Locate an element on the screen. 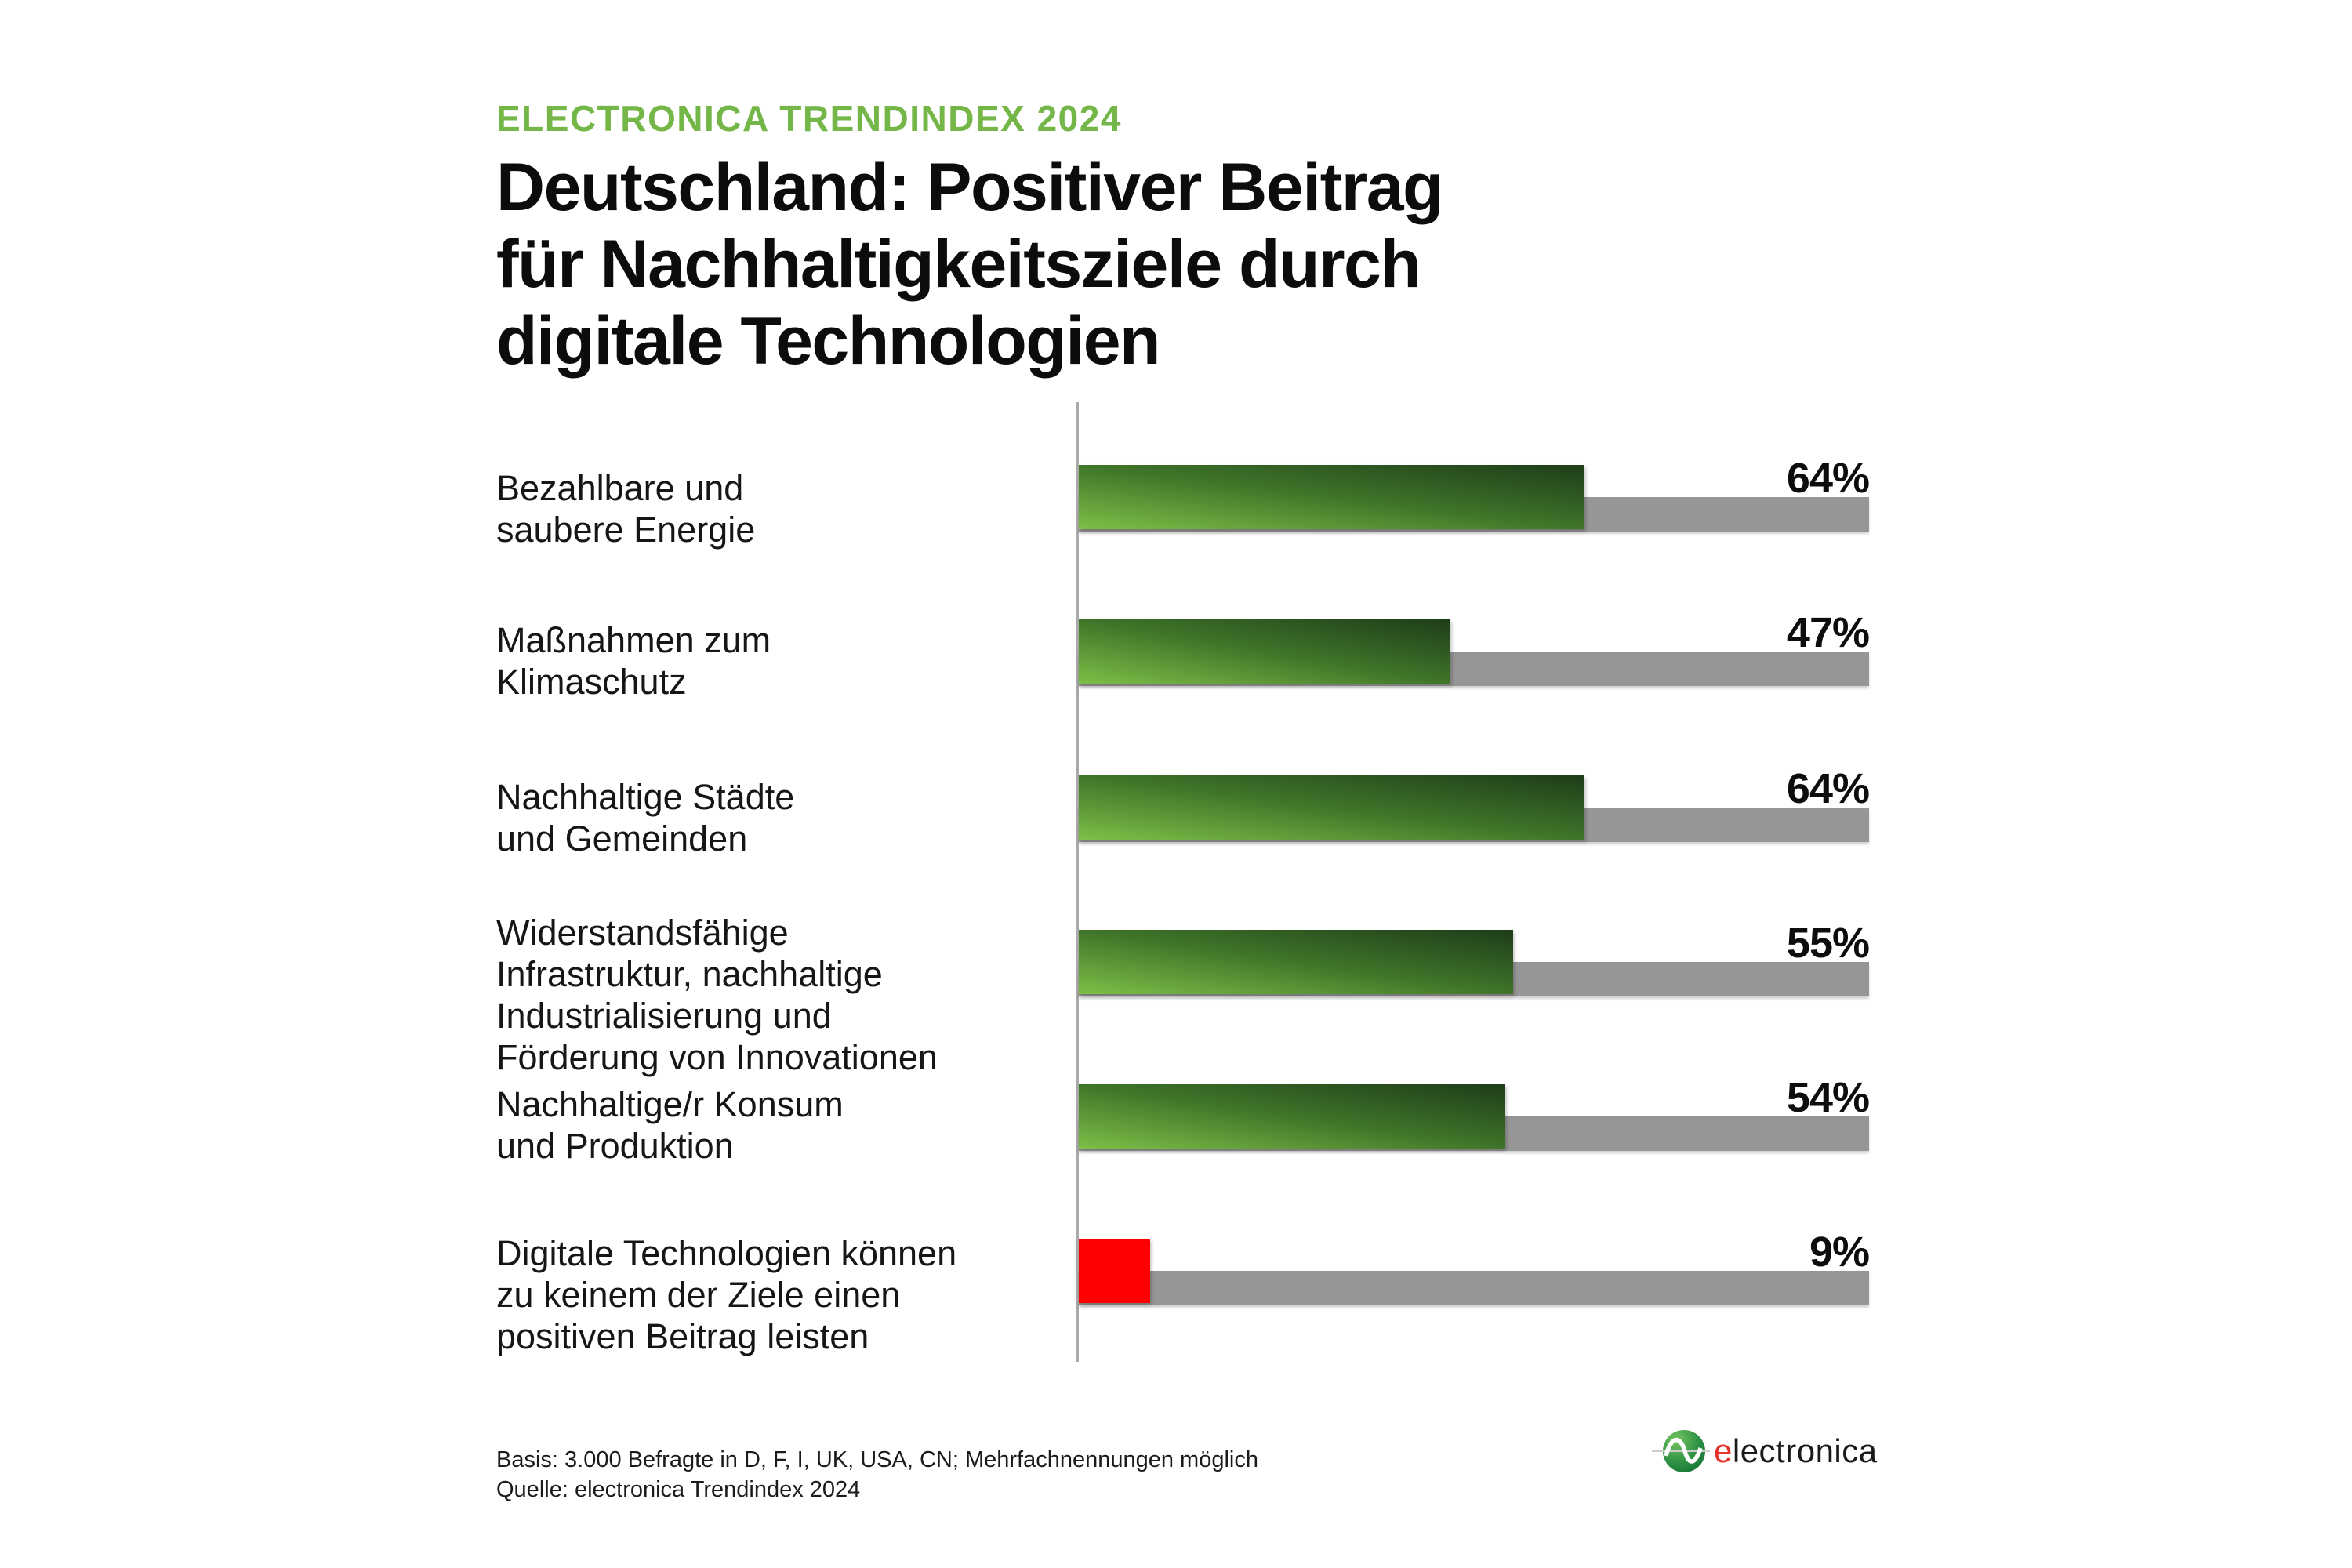 This screenshot has height=1568, width=2352. title-line-2: für Nachhaltigkeitsziele durch is located at coordinates (958, 264).